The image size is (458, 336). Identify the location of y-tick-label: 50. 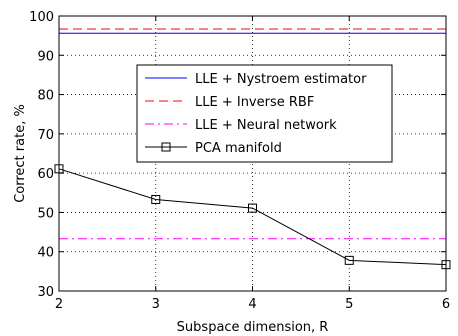
(45, 213).